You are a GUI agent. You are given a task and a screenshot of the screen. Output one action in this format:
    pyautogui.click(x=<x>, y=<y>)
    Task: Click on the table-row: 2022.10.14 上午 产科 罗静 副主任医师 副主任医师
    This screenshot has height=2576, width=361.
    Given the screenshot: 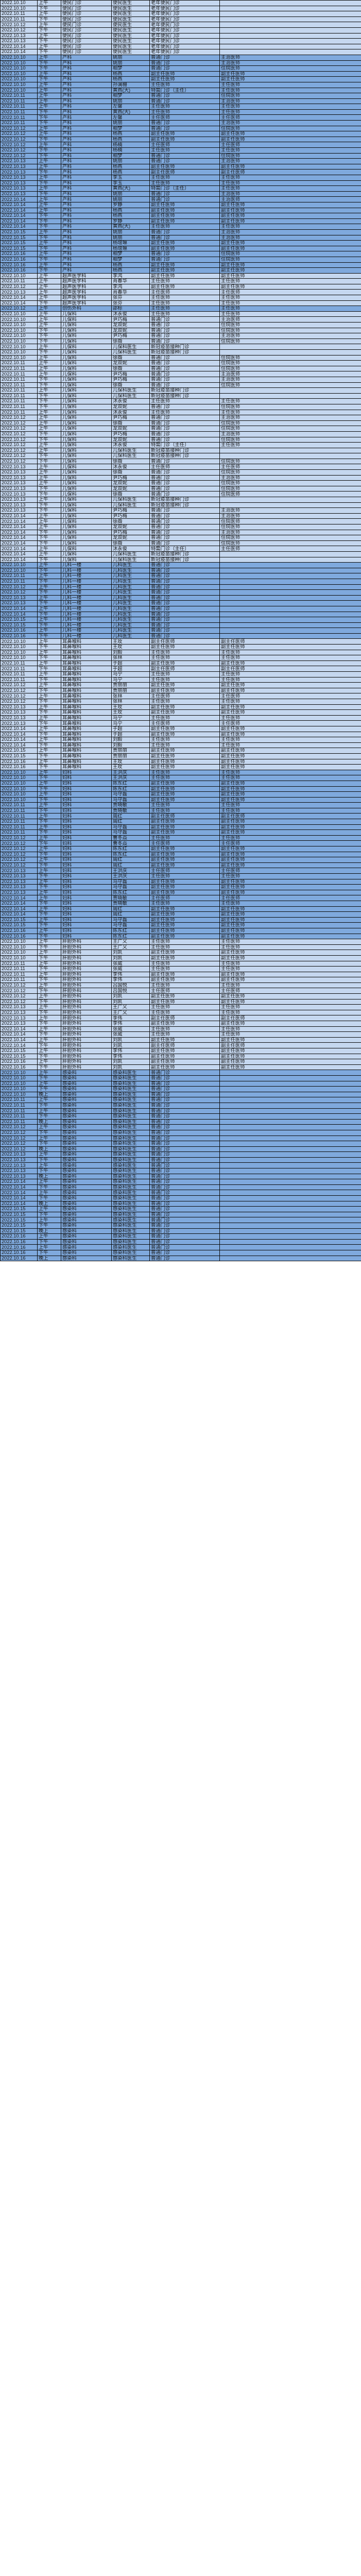 What is the action you would take?
    pyautogui.click(x=180, y=204)
    